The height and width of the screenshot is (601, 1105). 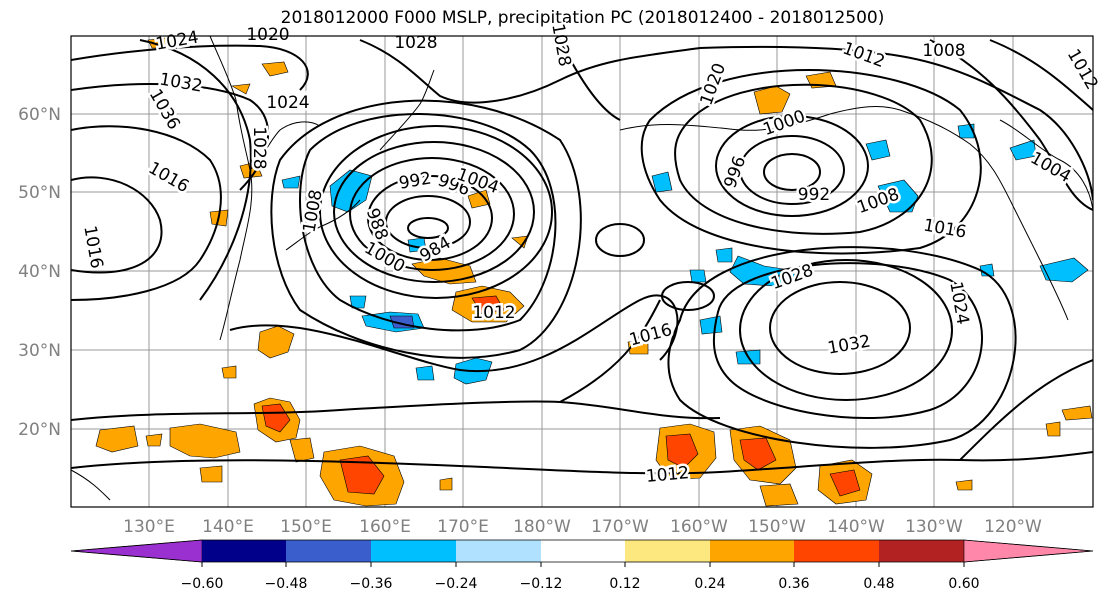 I want to click on latitude-label: 40°N, so click(x=39, y=272).